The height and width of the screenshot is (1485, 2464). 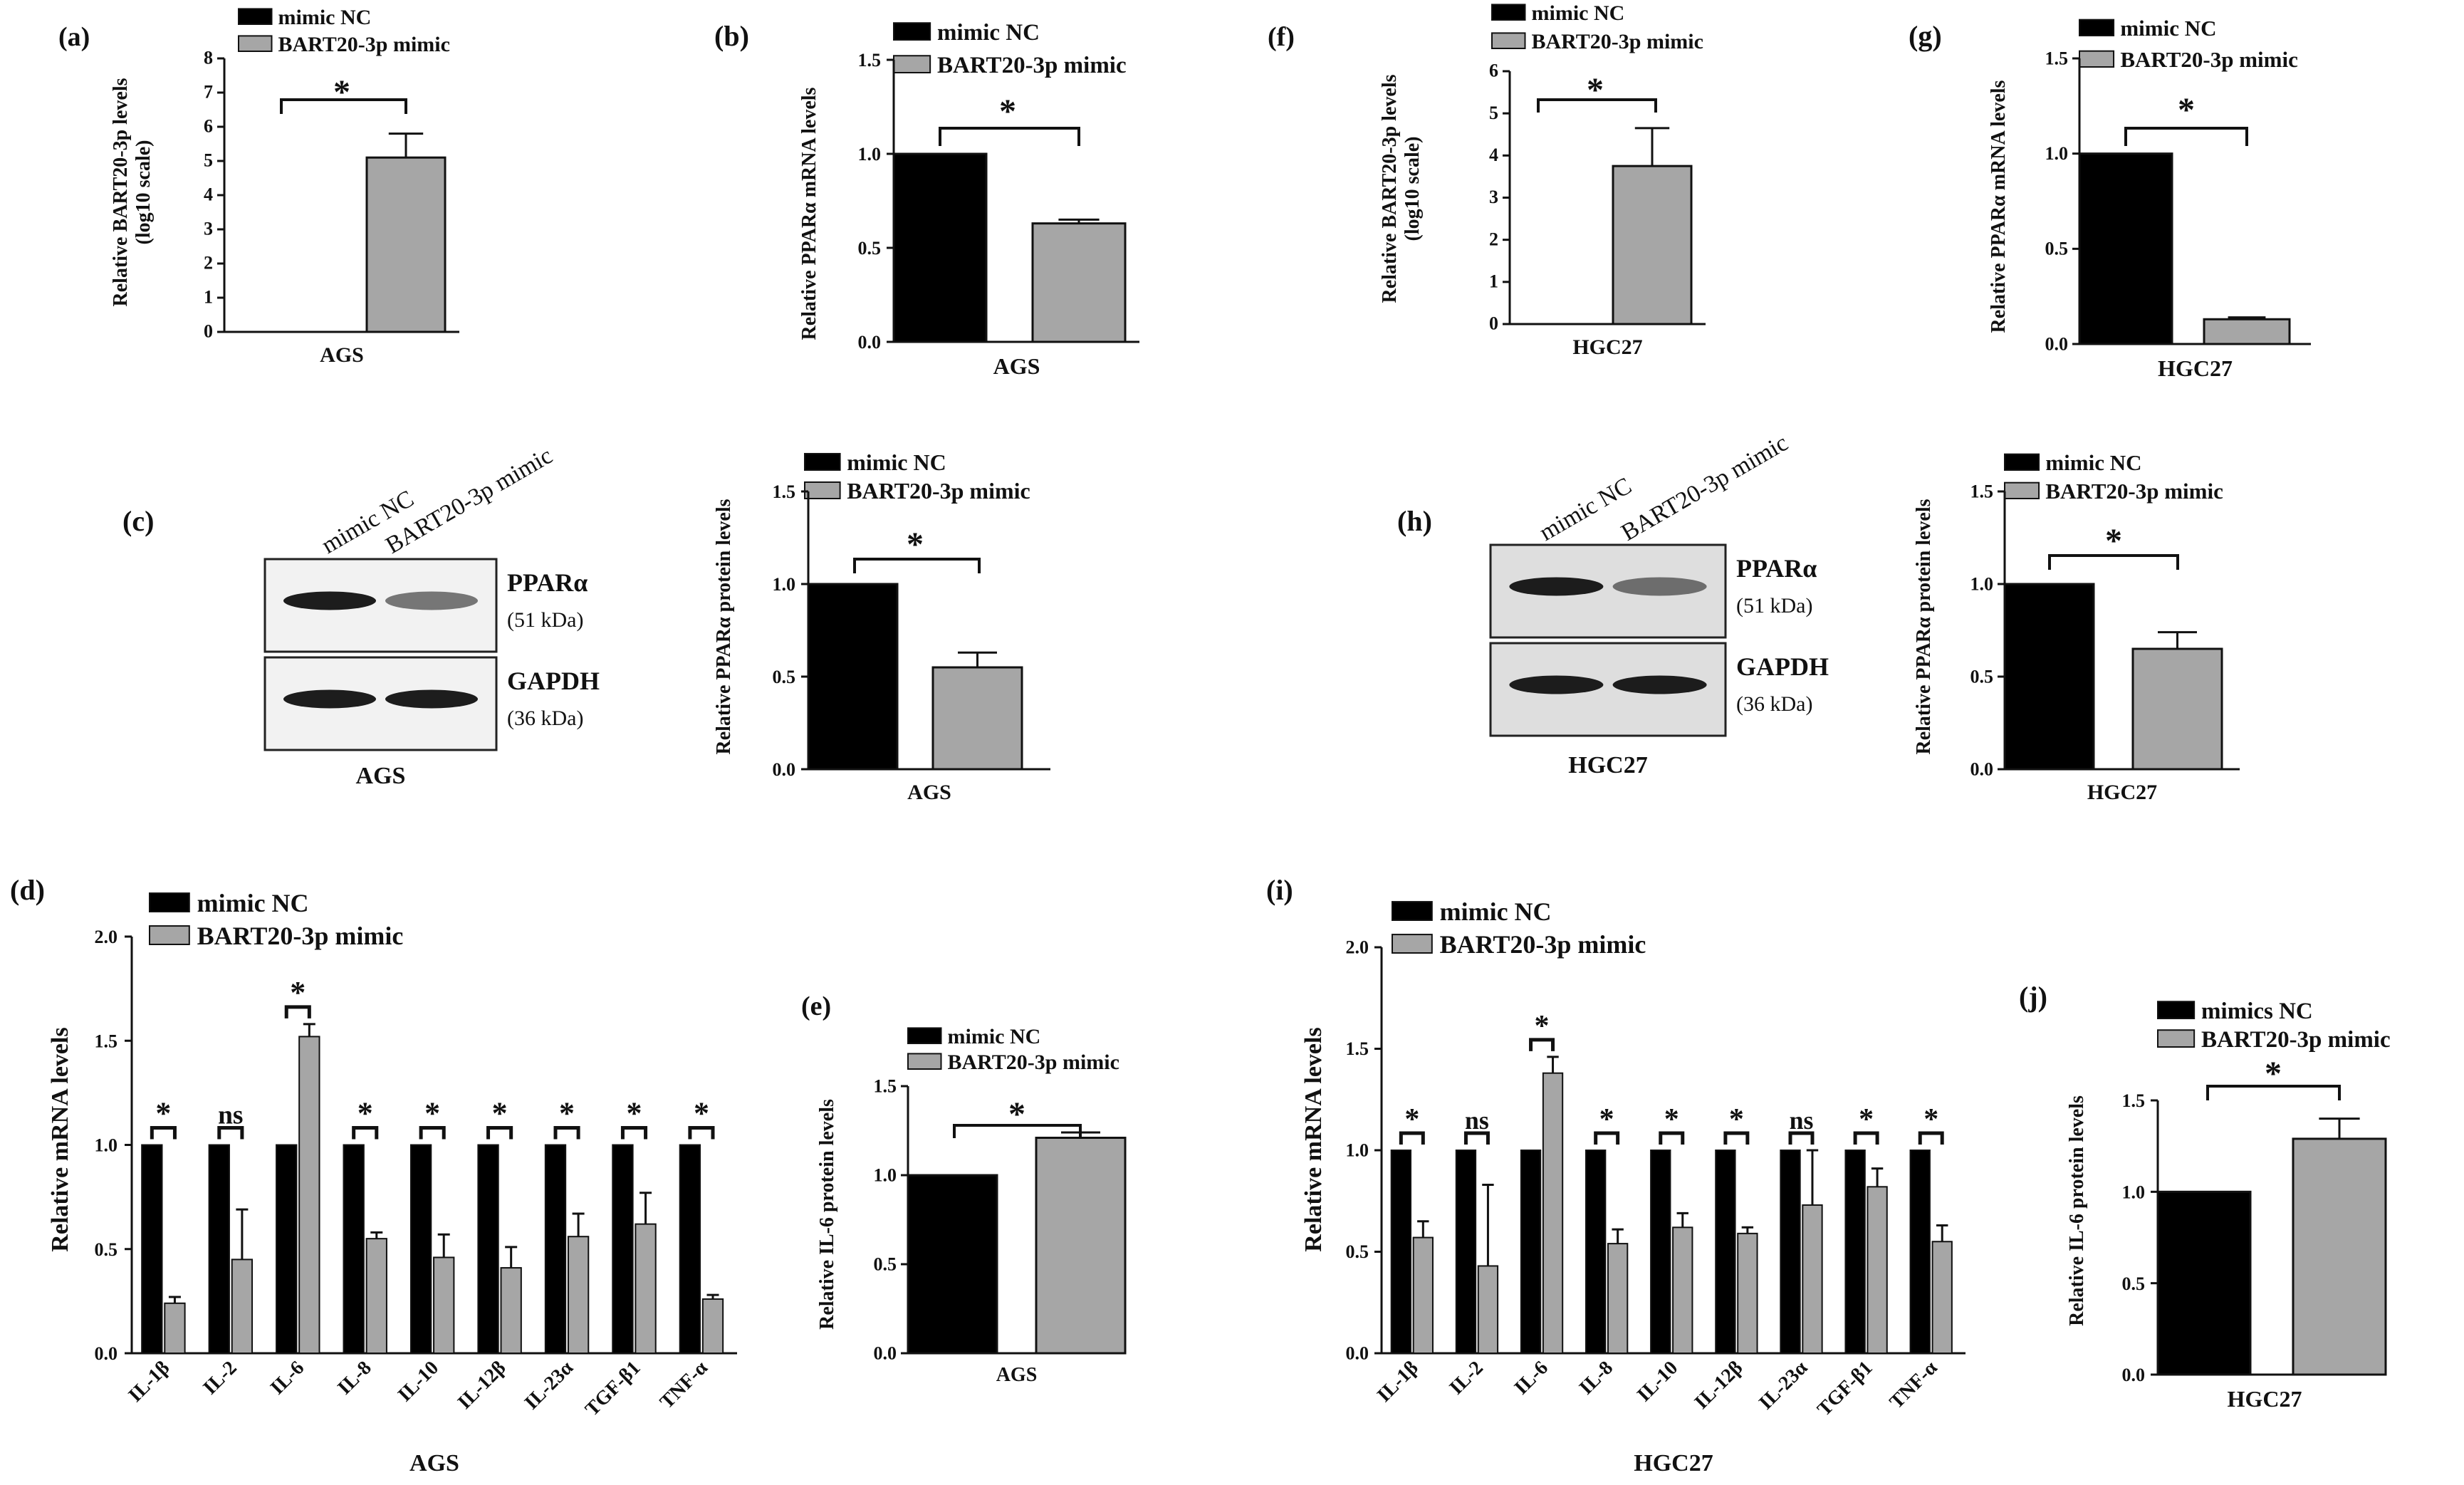 I want to click on y-tick-label: 2.0, so click(x=107, y=937).